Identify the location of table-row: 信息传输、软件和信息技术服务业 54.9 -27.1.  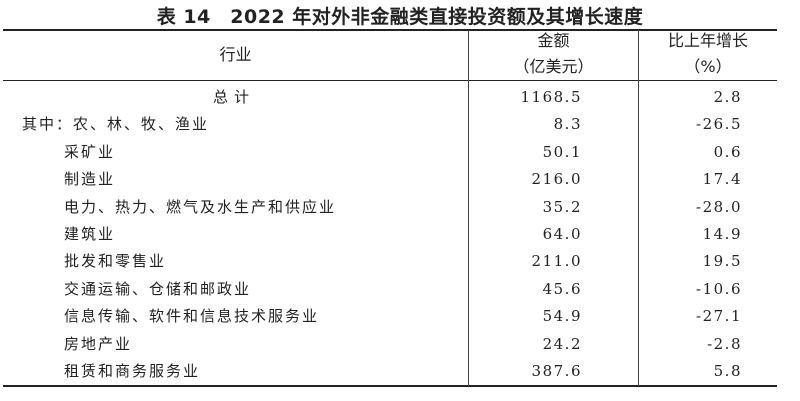
(400, 316).